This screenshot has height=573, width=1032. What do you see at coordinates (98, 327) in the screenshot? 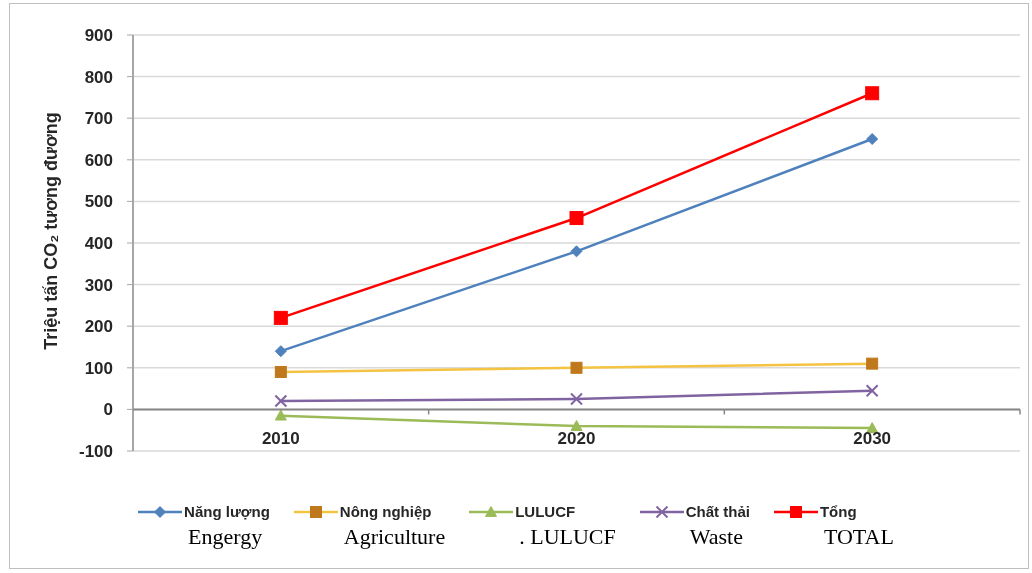
I see `y-tick-label: 200` at bounding box center [98, 327].